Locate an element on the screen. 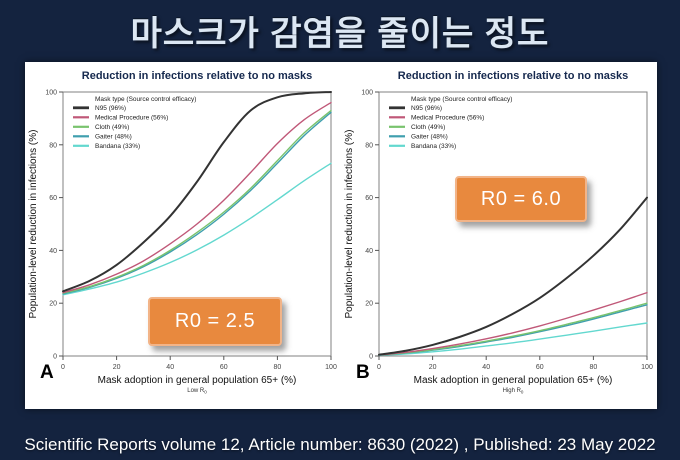 The height and width of the screenshot is (460, 680). series-line-n95-96- is located at coordinates (513, 276).